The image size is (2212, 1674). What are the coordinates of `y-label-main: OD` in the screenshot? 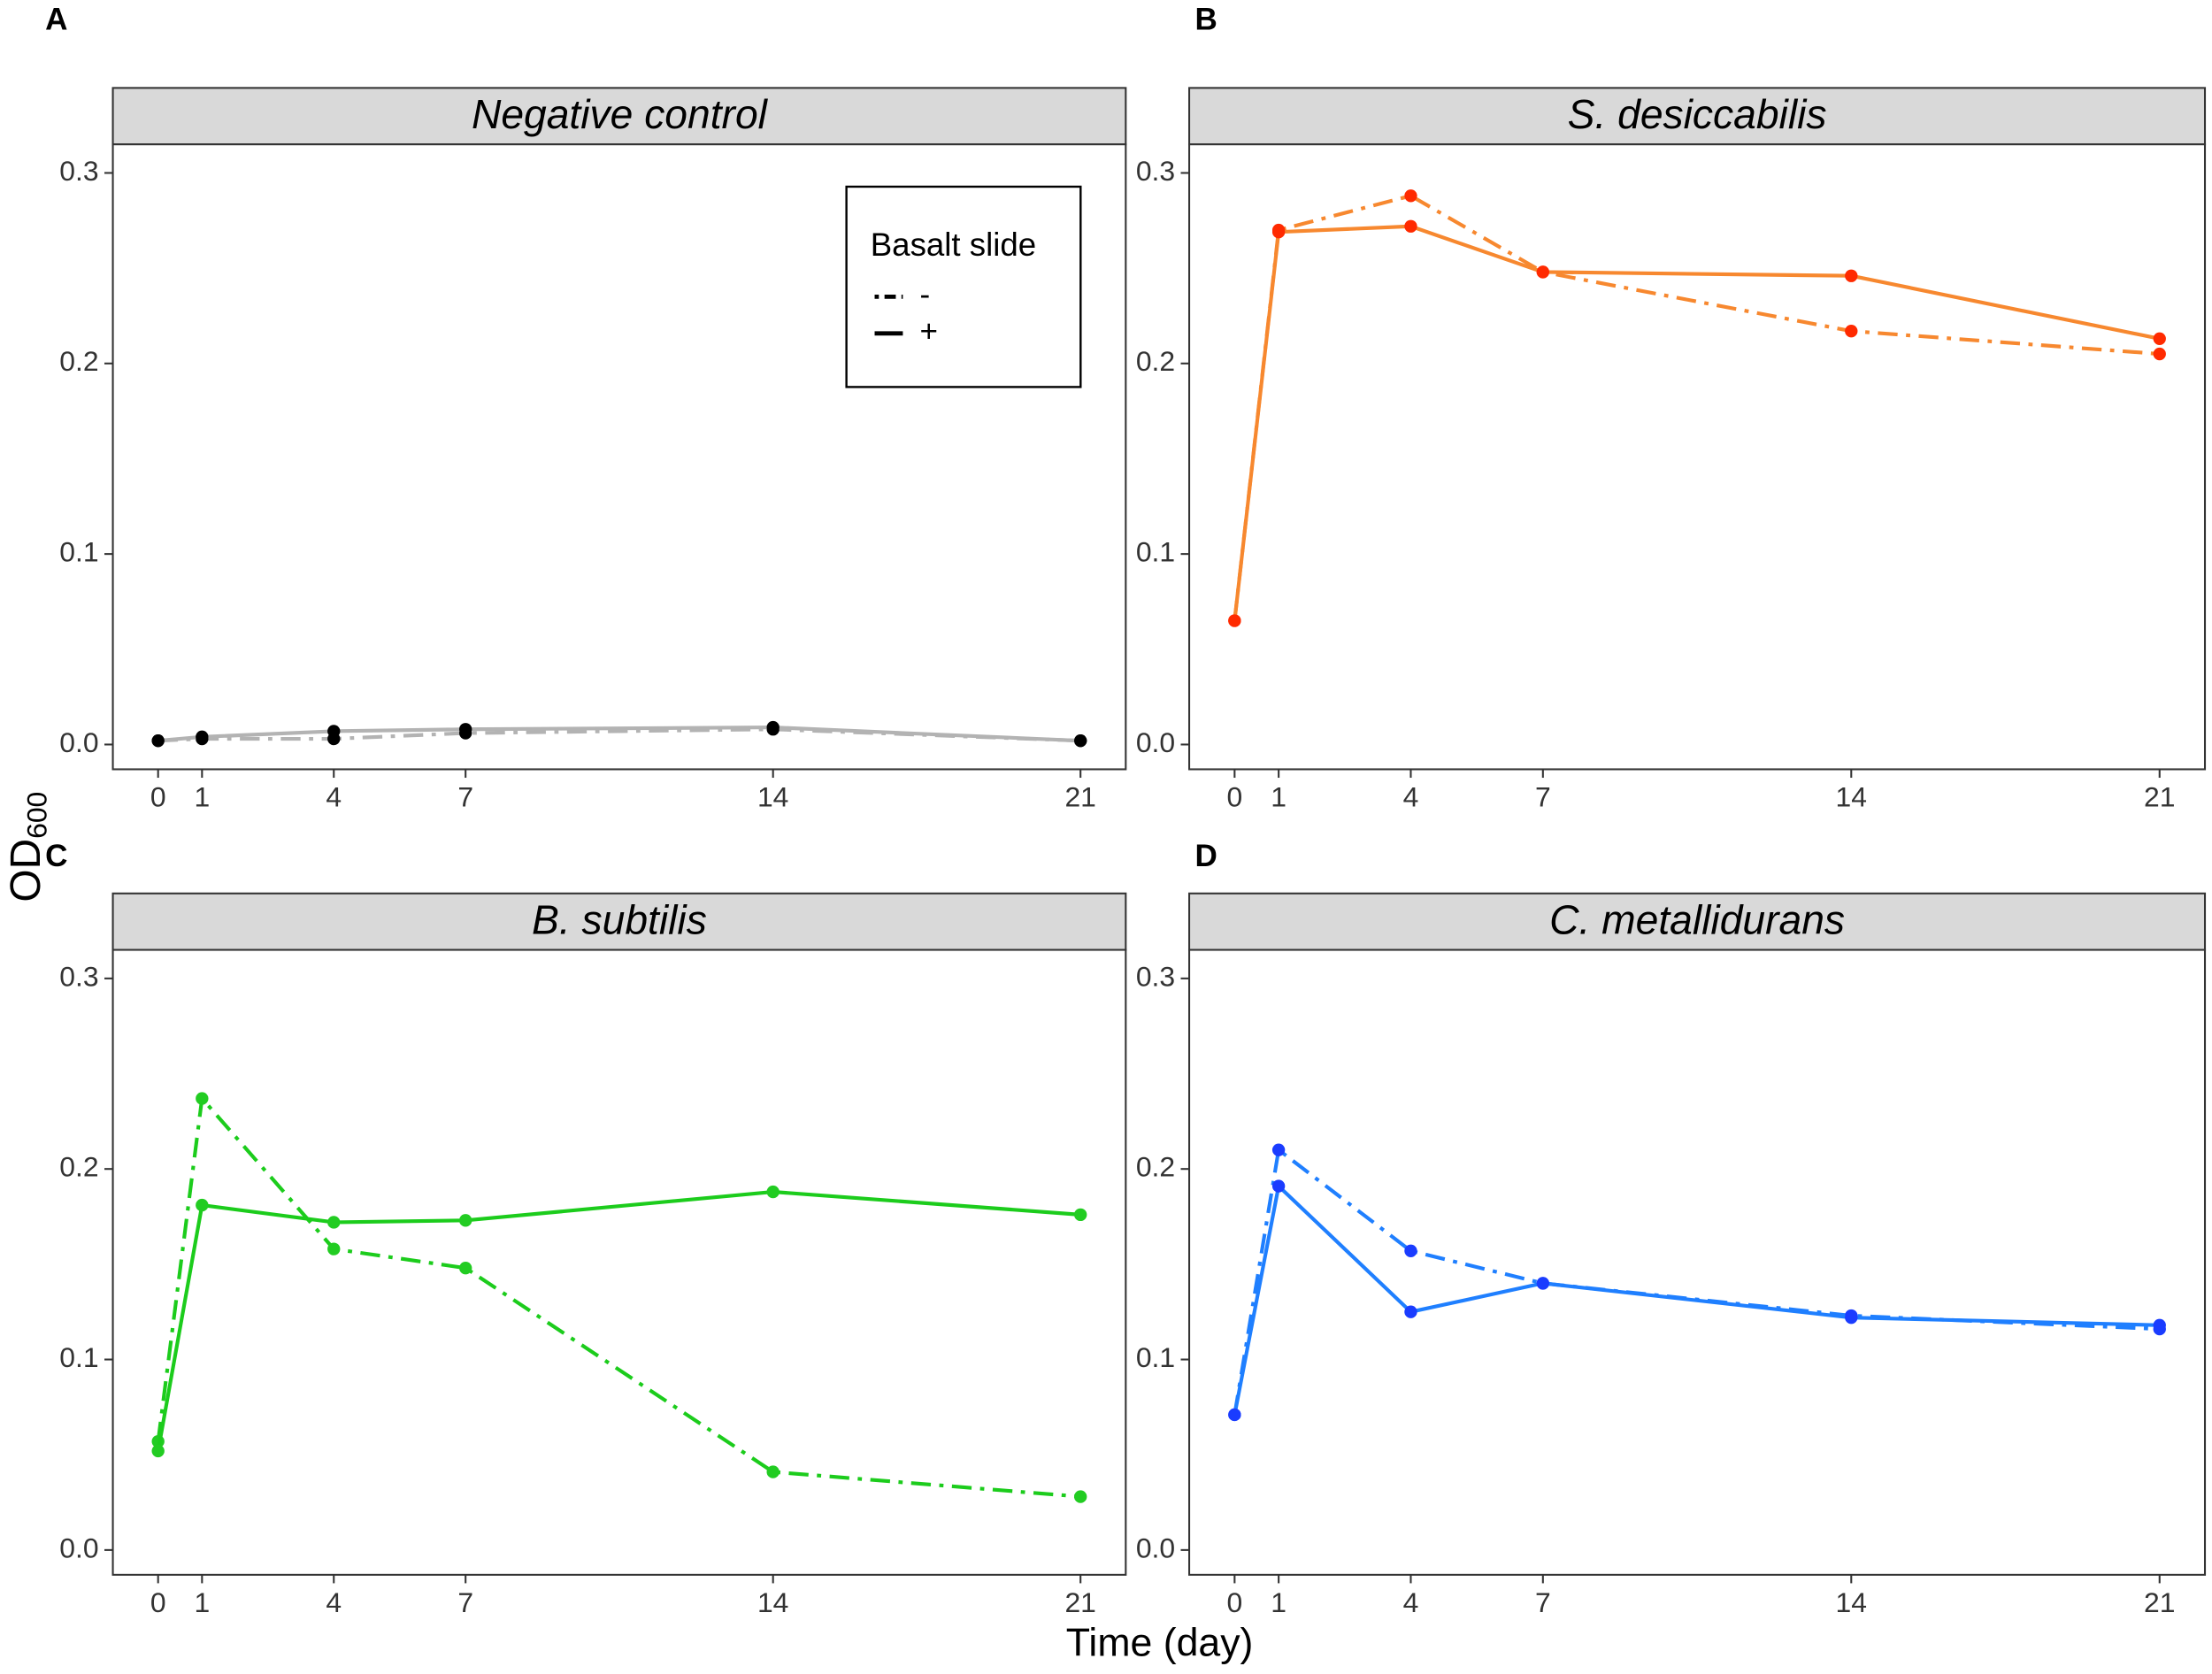 It's located at (27, 870).